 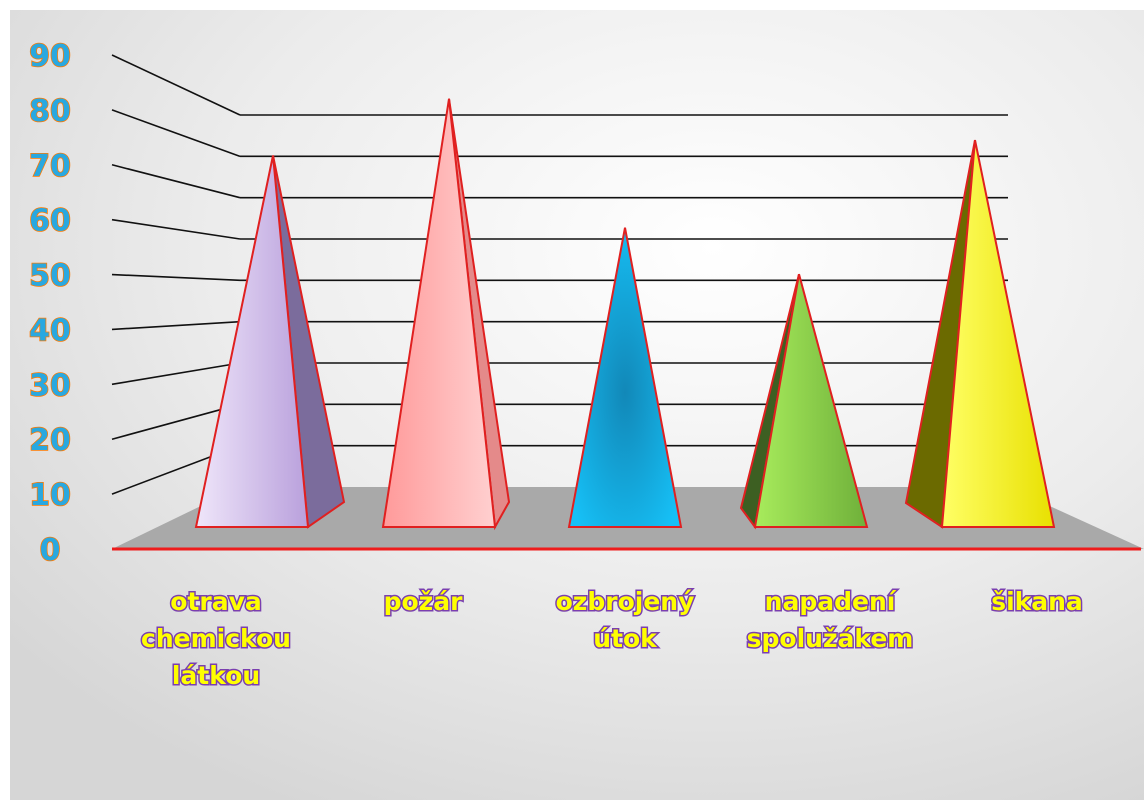 I want to click on y-tick-label: 60, so click(x=50, y=221).